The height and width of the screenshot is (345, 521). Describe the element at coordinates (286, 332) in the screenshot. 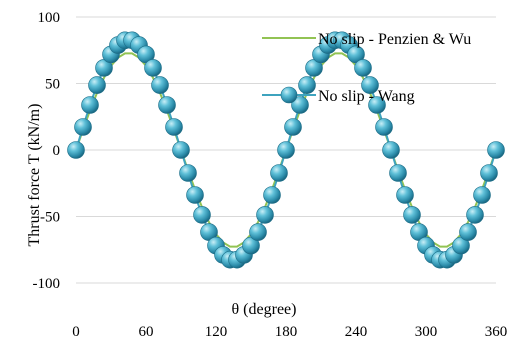

I see `x-tick-label: 180` at that location.